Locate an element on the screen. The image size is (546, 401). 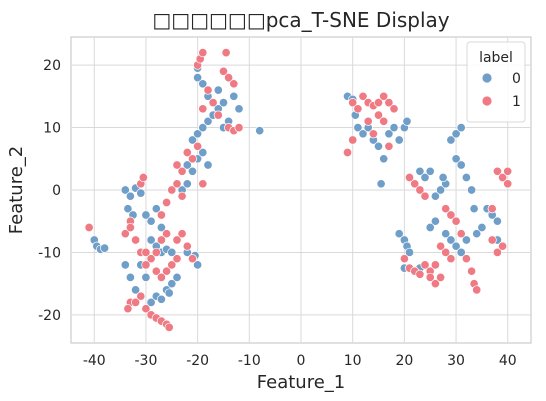
y-tick-label: 0 is located at coordinates (56, 191).